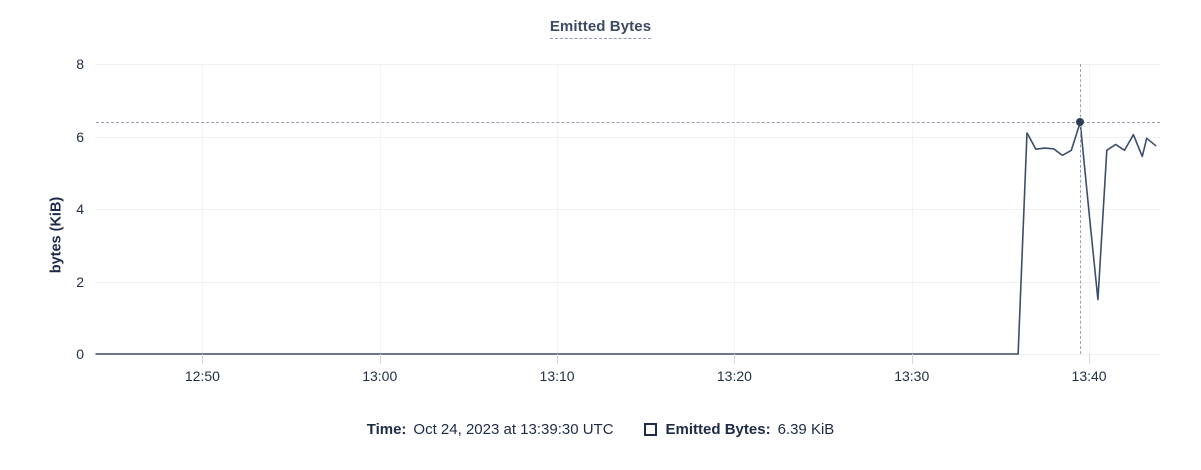  I want to click on x-tick-label: 13:40, so click(1089, 376).